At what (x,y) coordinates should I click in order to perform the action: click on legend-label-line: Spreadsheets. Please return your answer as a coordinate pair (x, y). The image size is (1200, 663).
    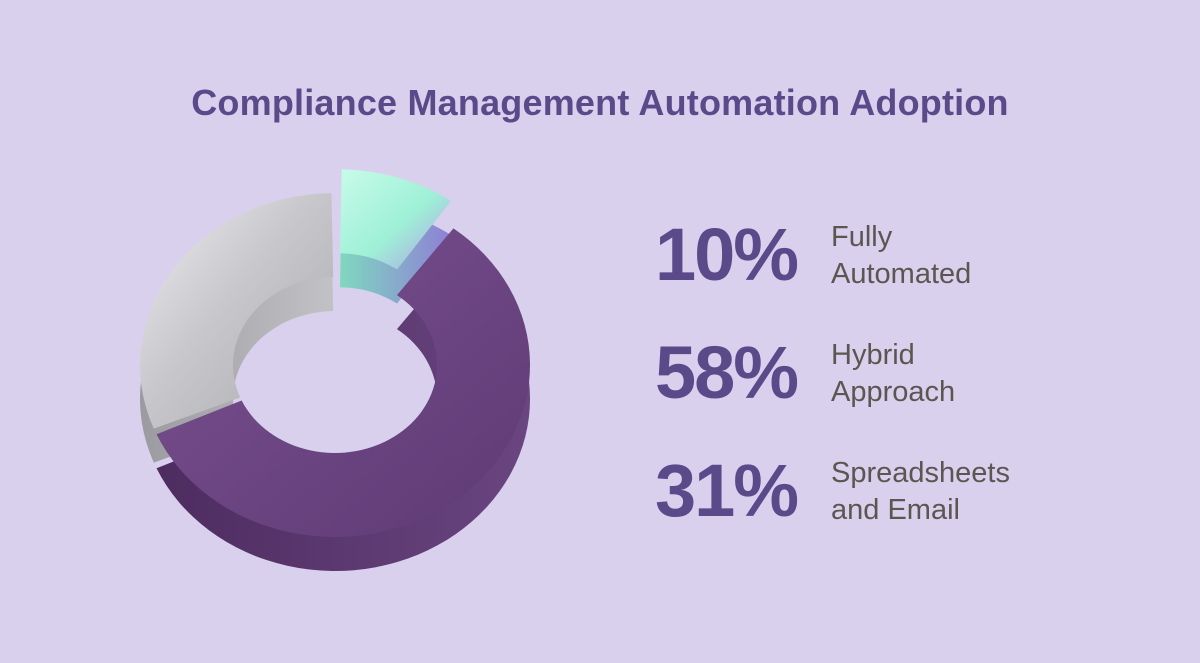
    Looking at the image, I should click on (920, 473).